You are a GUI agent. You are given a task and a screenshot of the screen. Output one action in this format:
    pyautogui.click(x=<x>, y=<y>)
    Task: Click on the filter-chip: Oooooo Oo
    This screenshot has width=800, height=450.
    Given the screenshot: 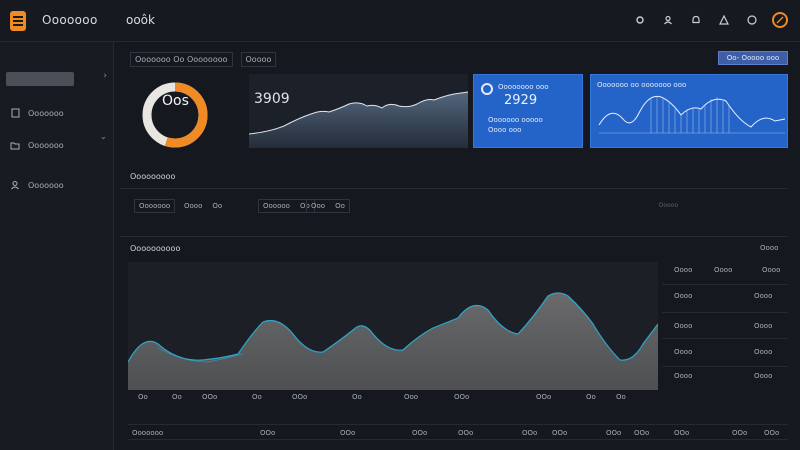 What is the action you would take?
    pyautogui.click(x=286, y=206)
    